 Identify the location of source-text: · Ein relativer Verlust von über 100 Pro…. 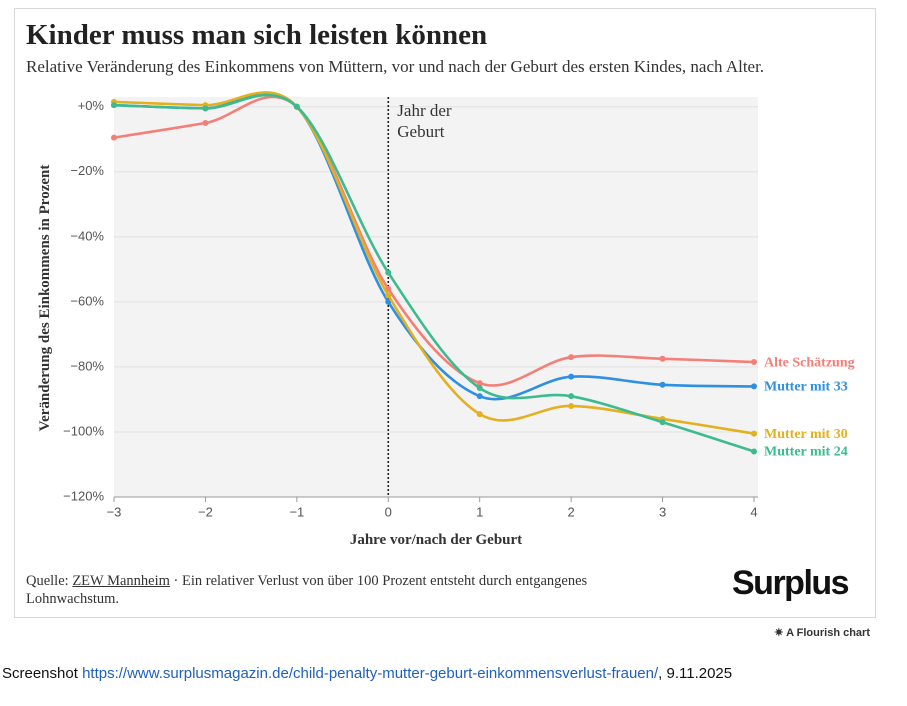
(307, 590).